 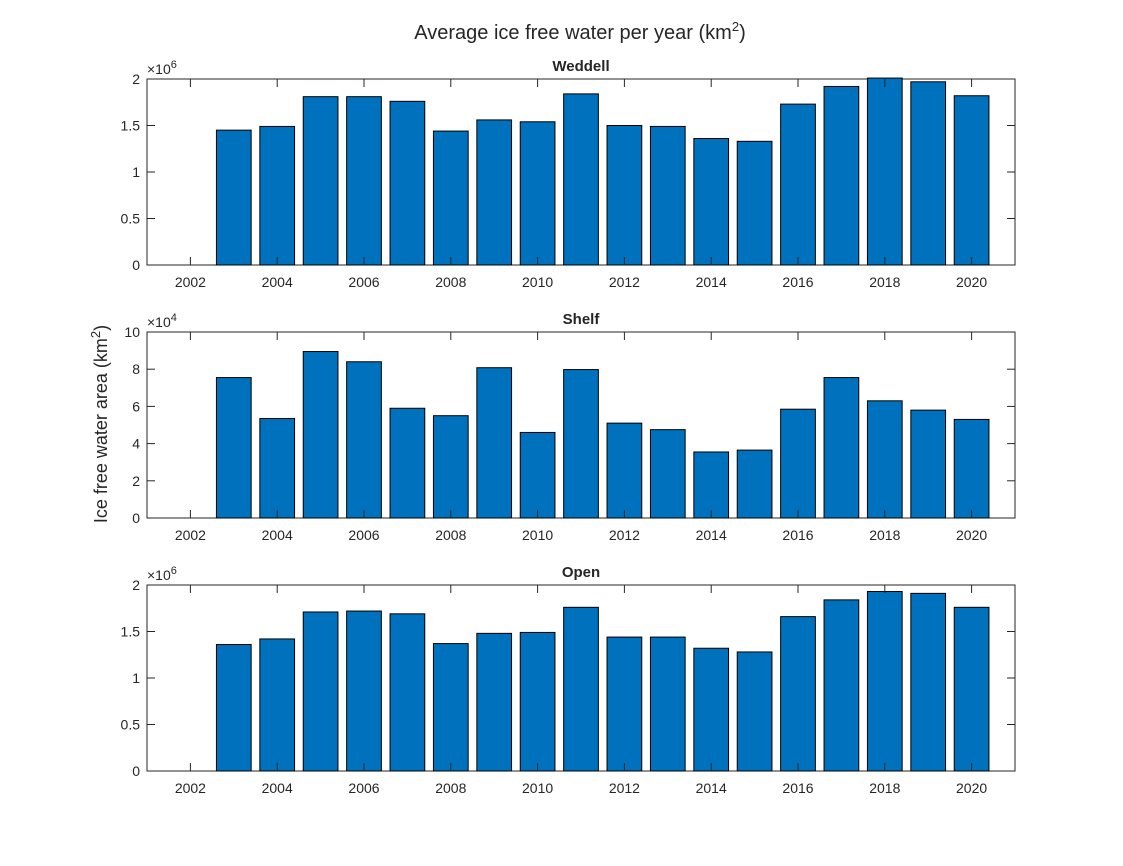 I want to click on y-tick-label: 1.5, so click(x=131, y=126).